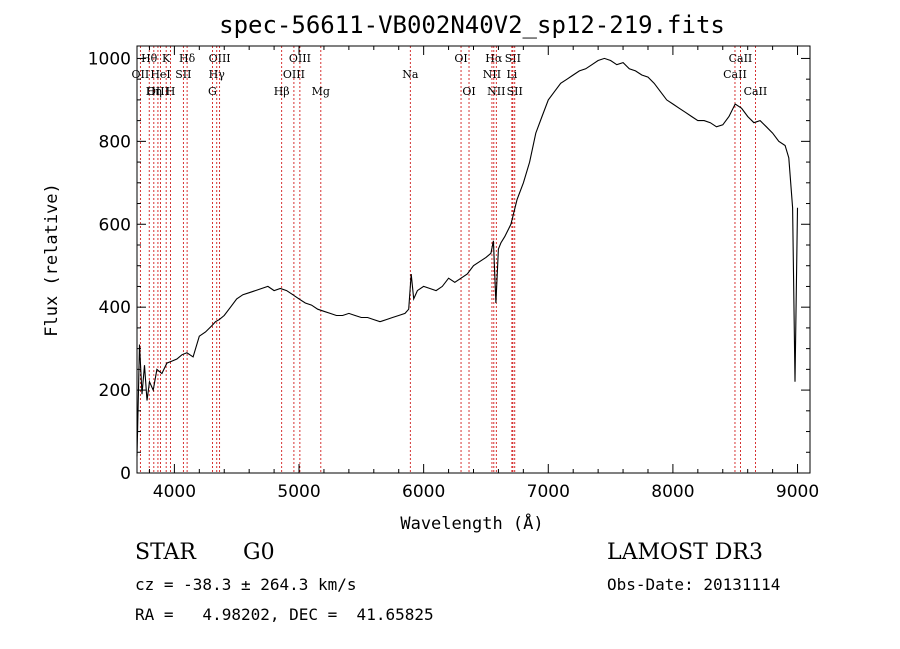 Image resolution: width=900 pixels, height=649 pixels. What do you see at coordinates (423, 492) in the screenshot?
I see `x-tick-label: 6000` at bounding box center [423, 492].